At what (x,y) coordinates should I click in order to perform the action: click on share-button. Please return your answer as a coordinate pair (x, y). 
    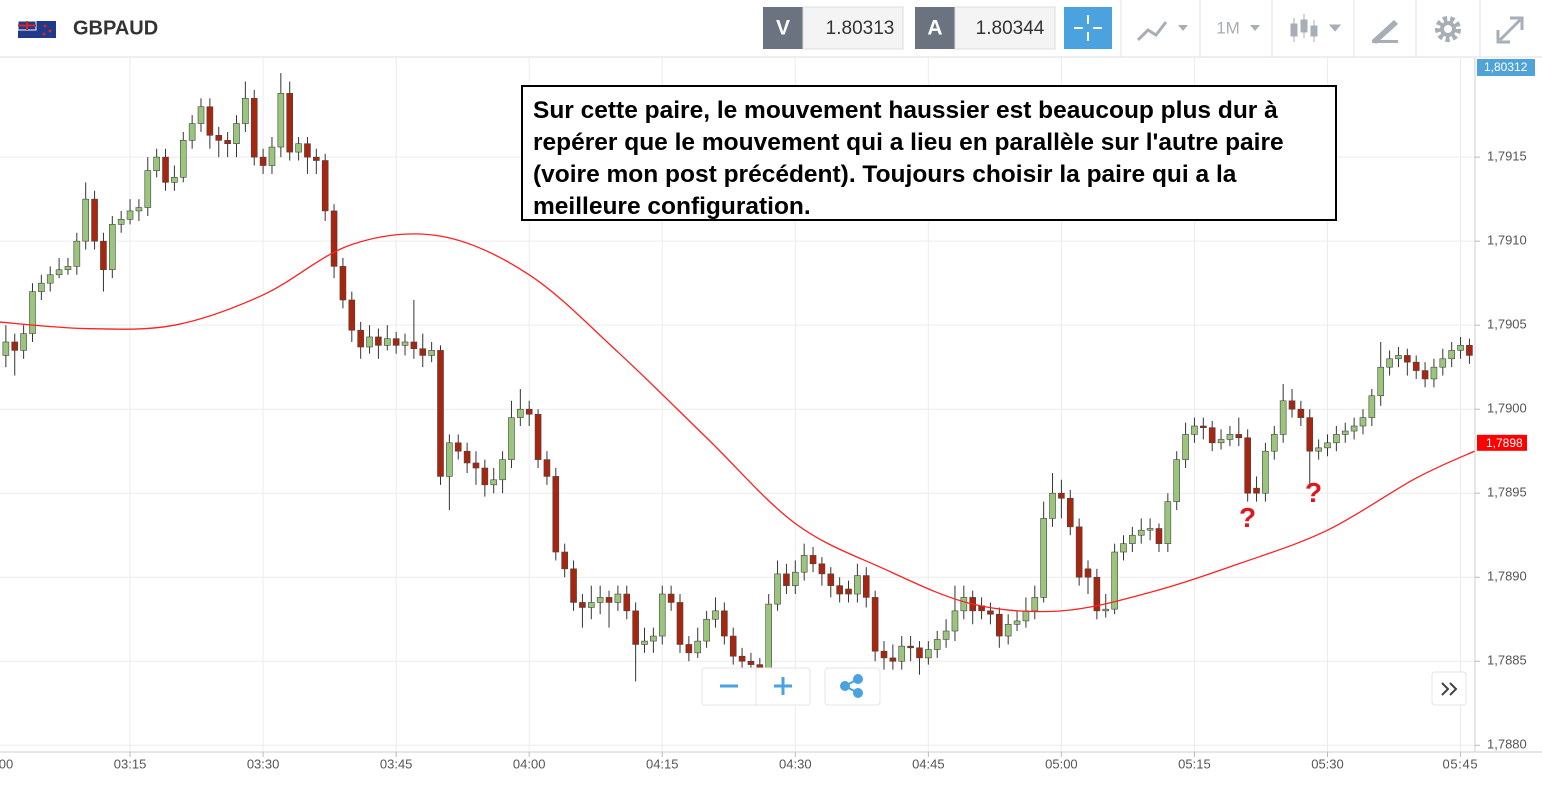
    Looking at the image, I should click on (852, 686).